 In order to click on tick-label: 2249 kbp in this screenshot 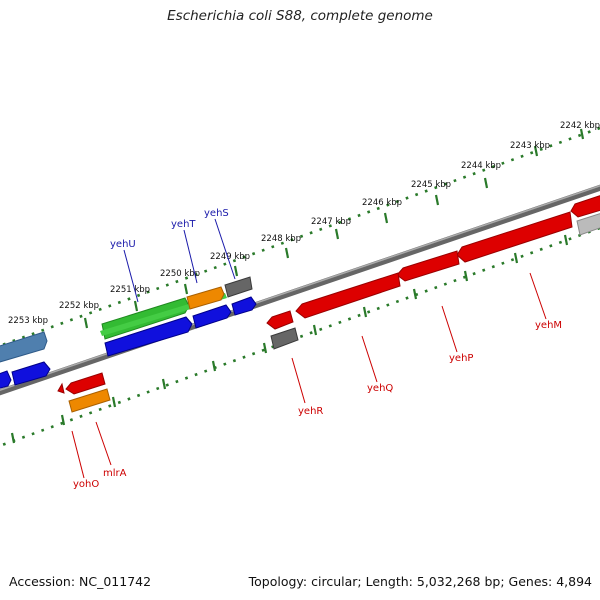, I will do `click(230, 257)`.